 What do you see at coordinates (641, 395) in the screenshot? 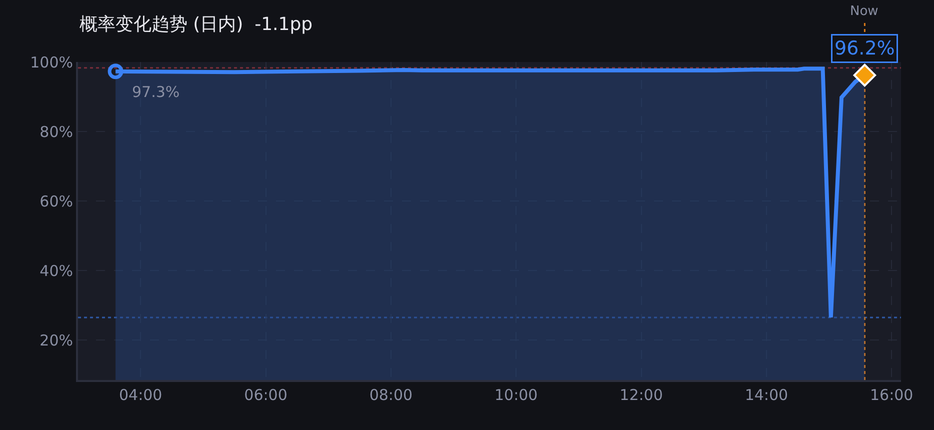
I see `x-tick-label: 12:00` at bounding box center [641, 395].